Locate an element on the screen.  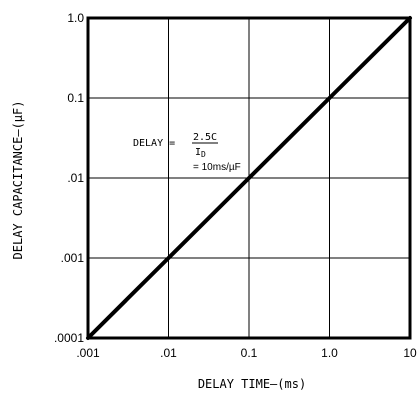
x-axis-title: DELAY TIME–(ms) is located at coordinates (252, 384).